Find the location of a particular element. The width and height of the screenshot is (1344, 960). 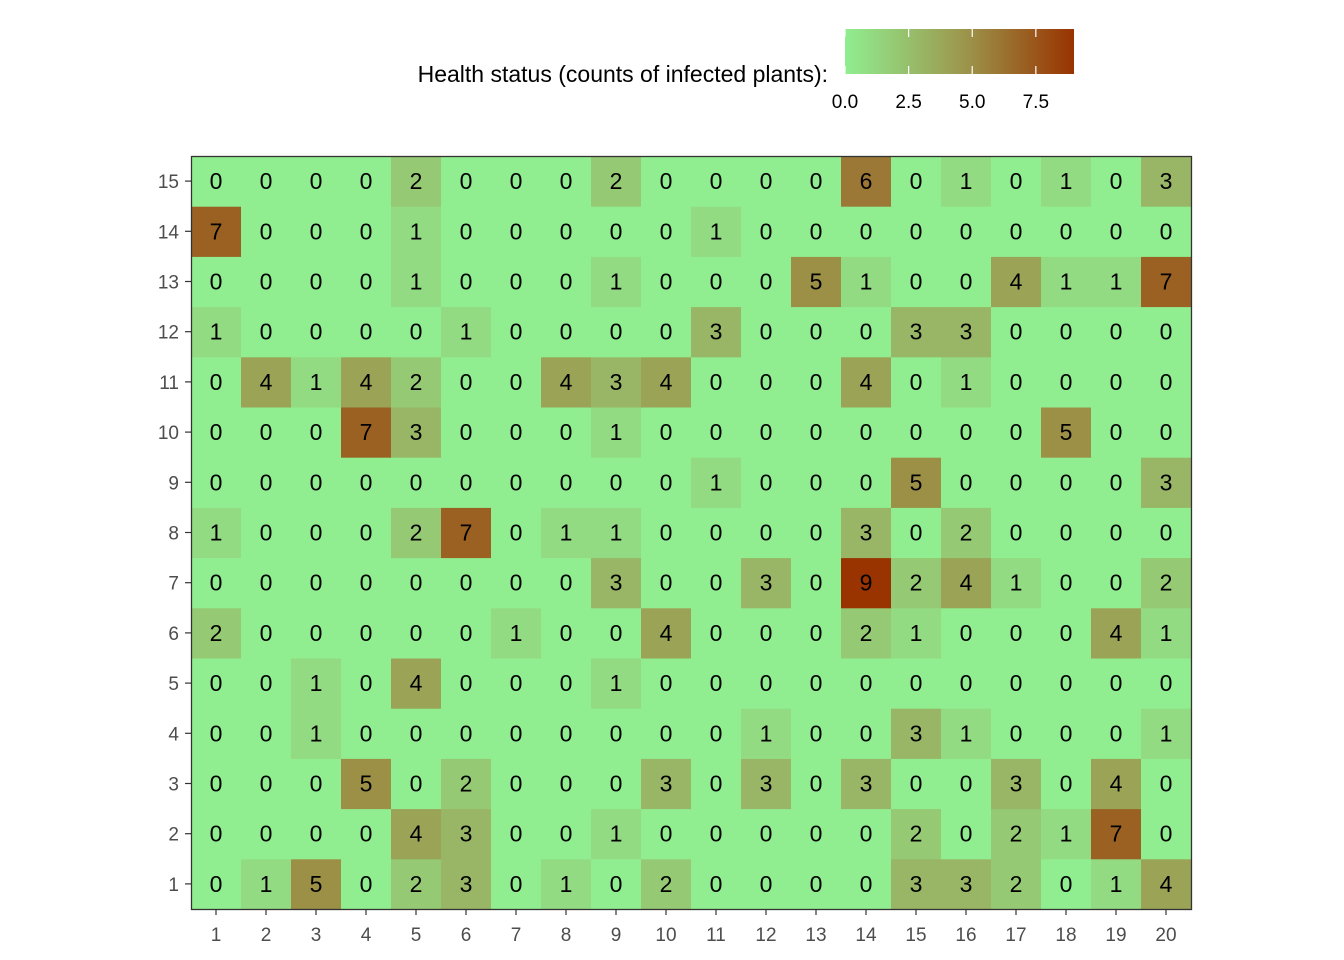

y-tick-label: 11 is located at coordinates (169, 383).